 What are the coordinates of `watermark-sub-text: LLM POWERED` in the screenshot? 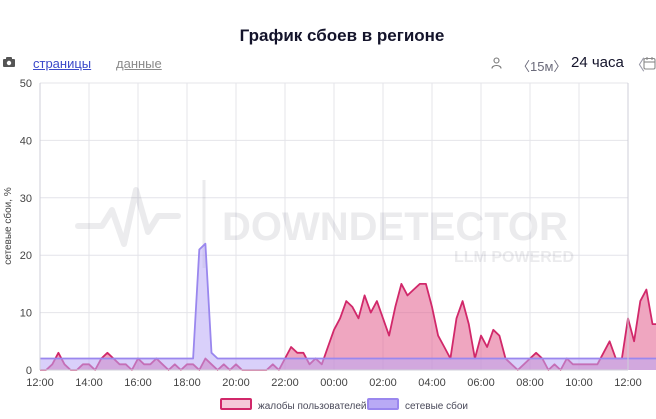 It's located at (514, 257).